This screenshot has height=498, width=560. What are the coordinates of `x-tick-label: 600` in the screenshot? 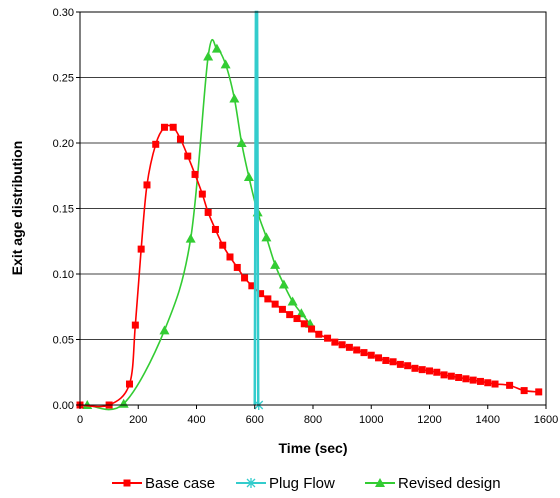 It's located at (255, 420).